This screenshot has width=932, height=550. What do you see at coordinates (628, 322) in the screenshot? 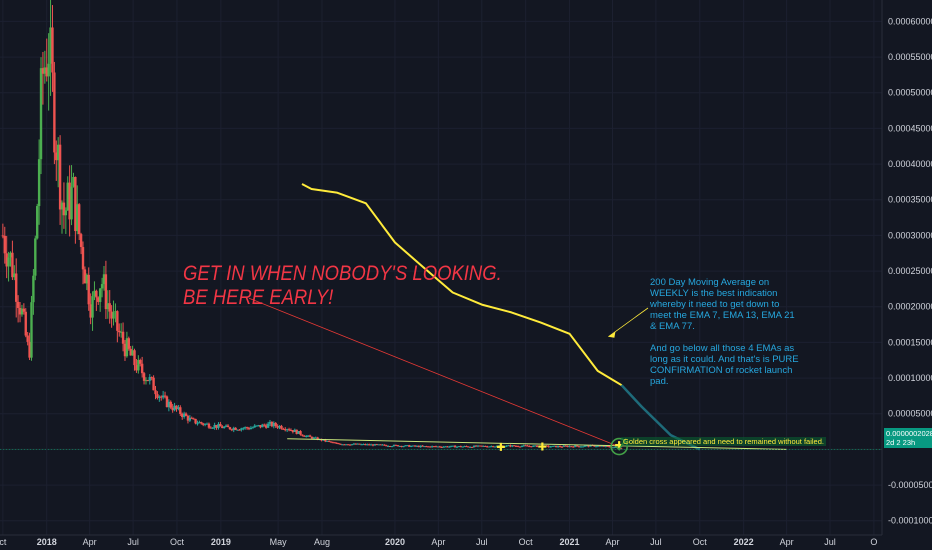
I see `note-pointer-line` at bounding box center [628, 322].